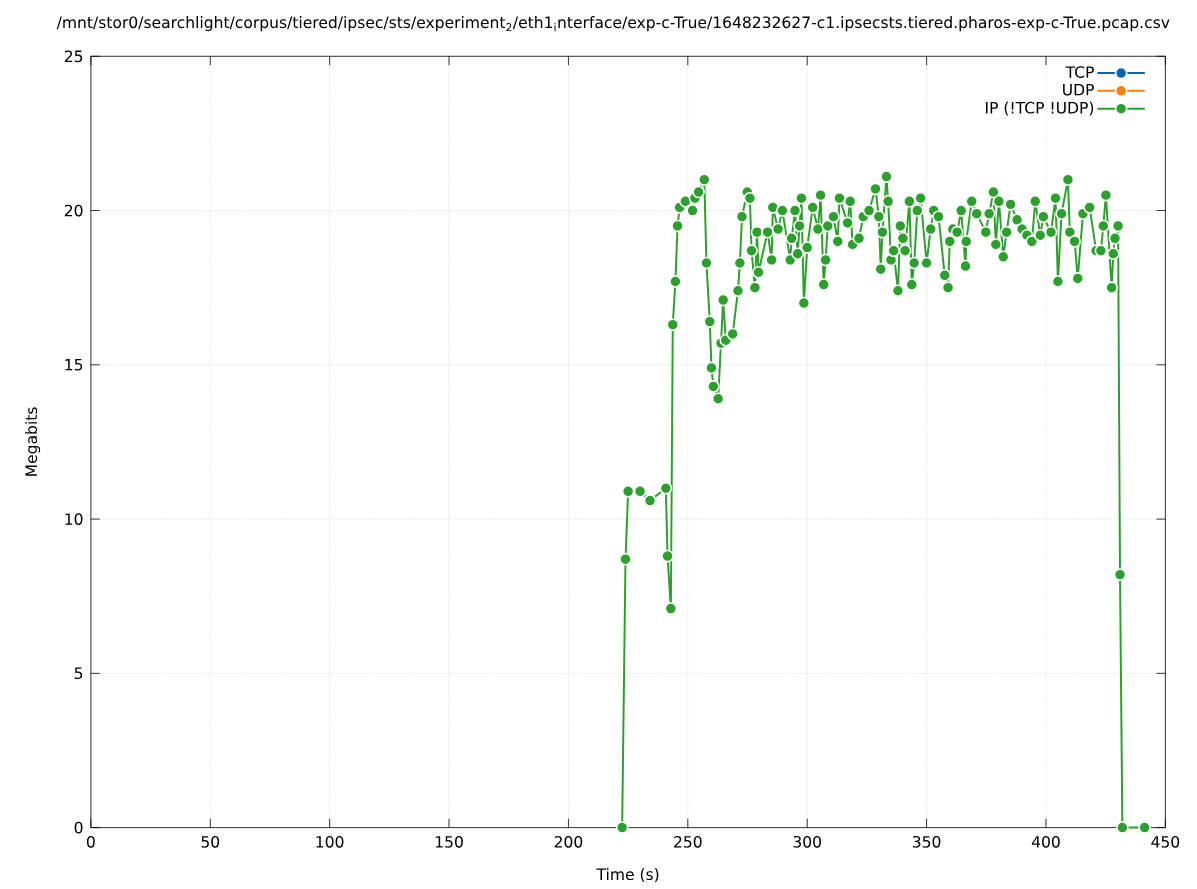 The image size is (1197, 889). What do you see at coordinates (1165, 842) in the screenshot?
I see `x-tick-label: 450` at bounding box center [1165, 842].